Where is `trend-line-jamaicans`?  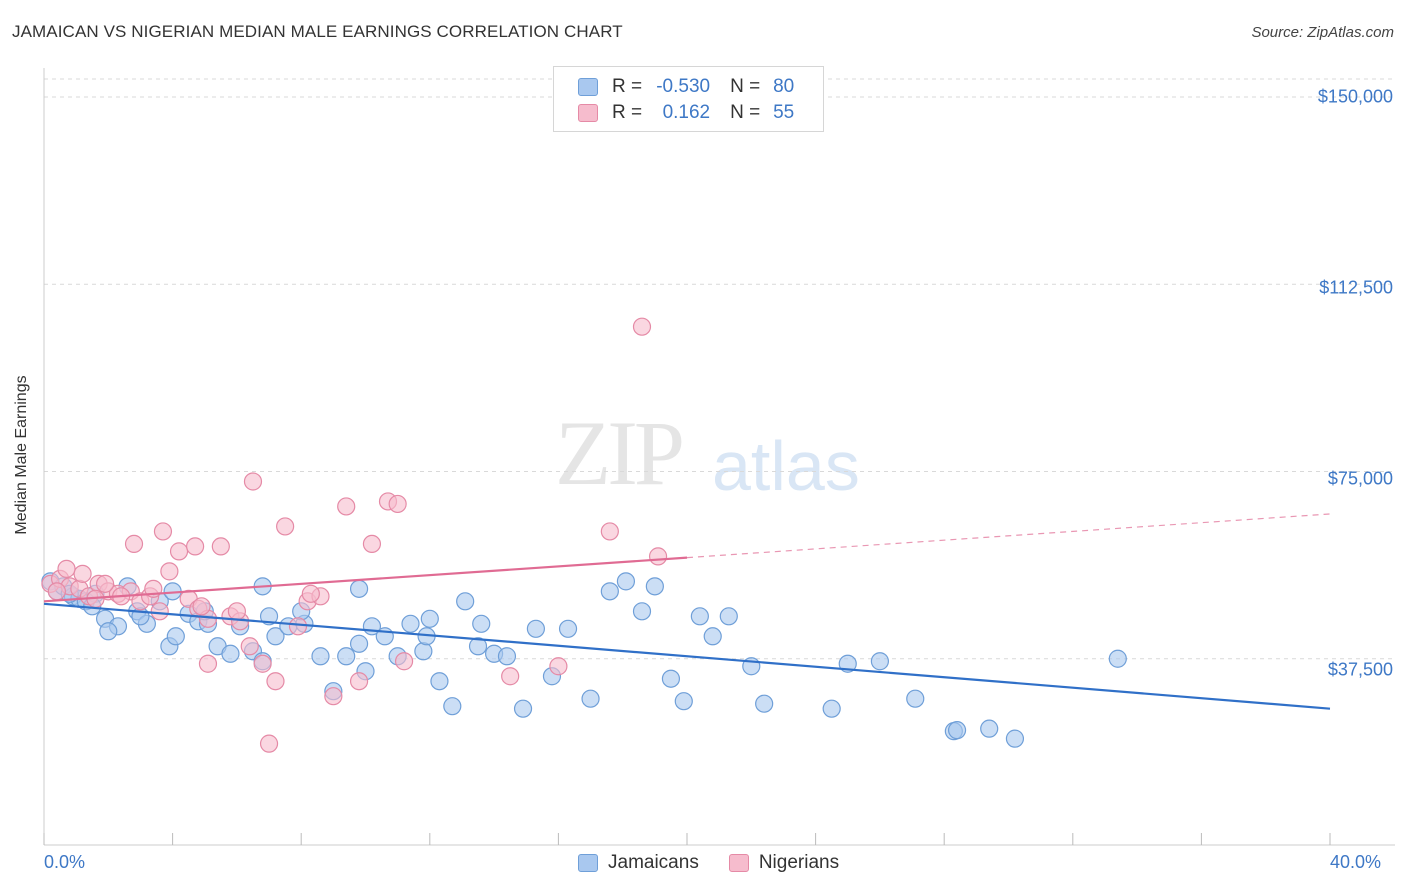 trend-line-jamaicans is located at coordinates (687, 656).